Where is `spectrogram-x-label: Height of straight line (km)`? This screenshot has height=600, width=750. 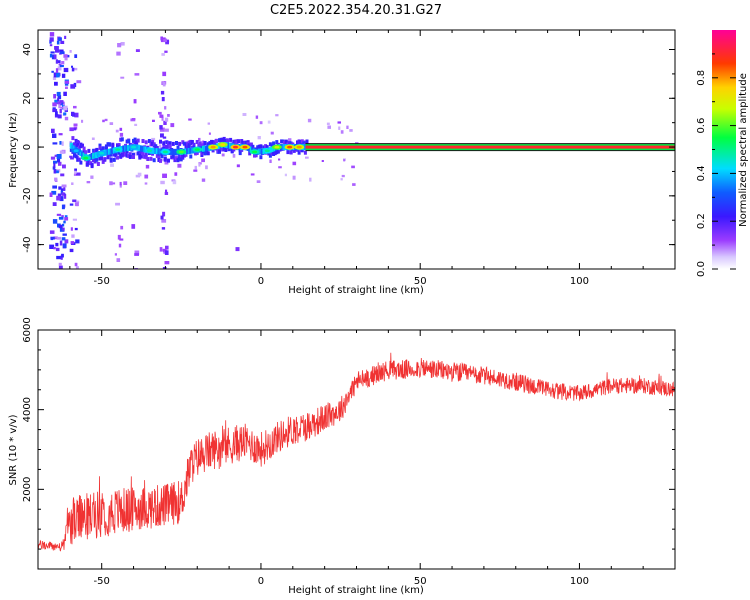
spectrogram-x-label: Height of straight line (km) is located at coordinates (356, 290).